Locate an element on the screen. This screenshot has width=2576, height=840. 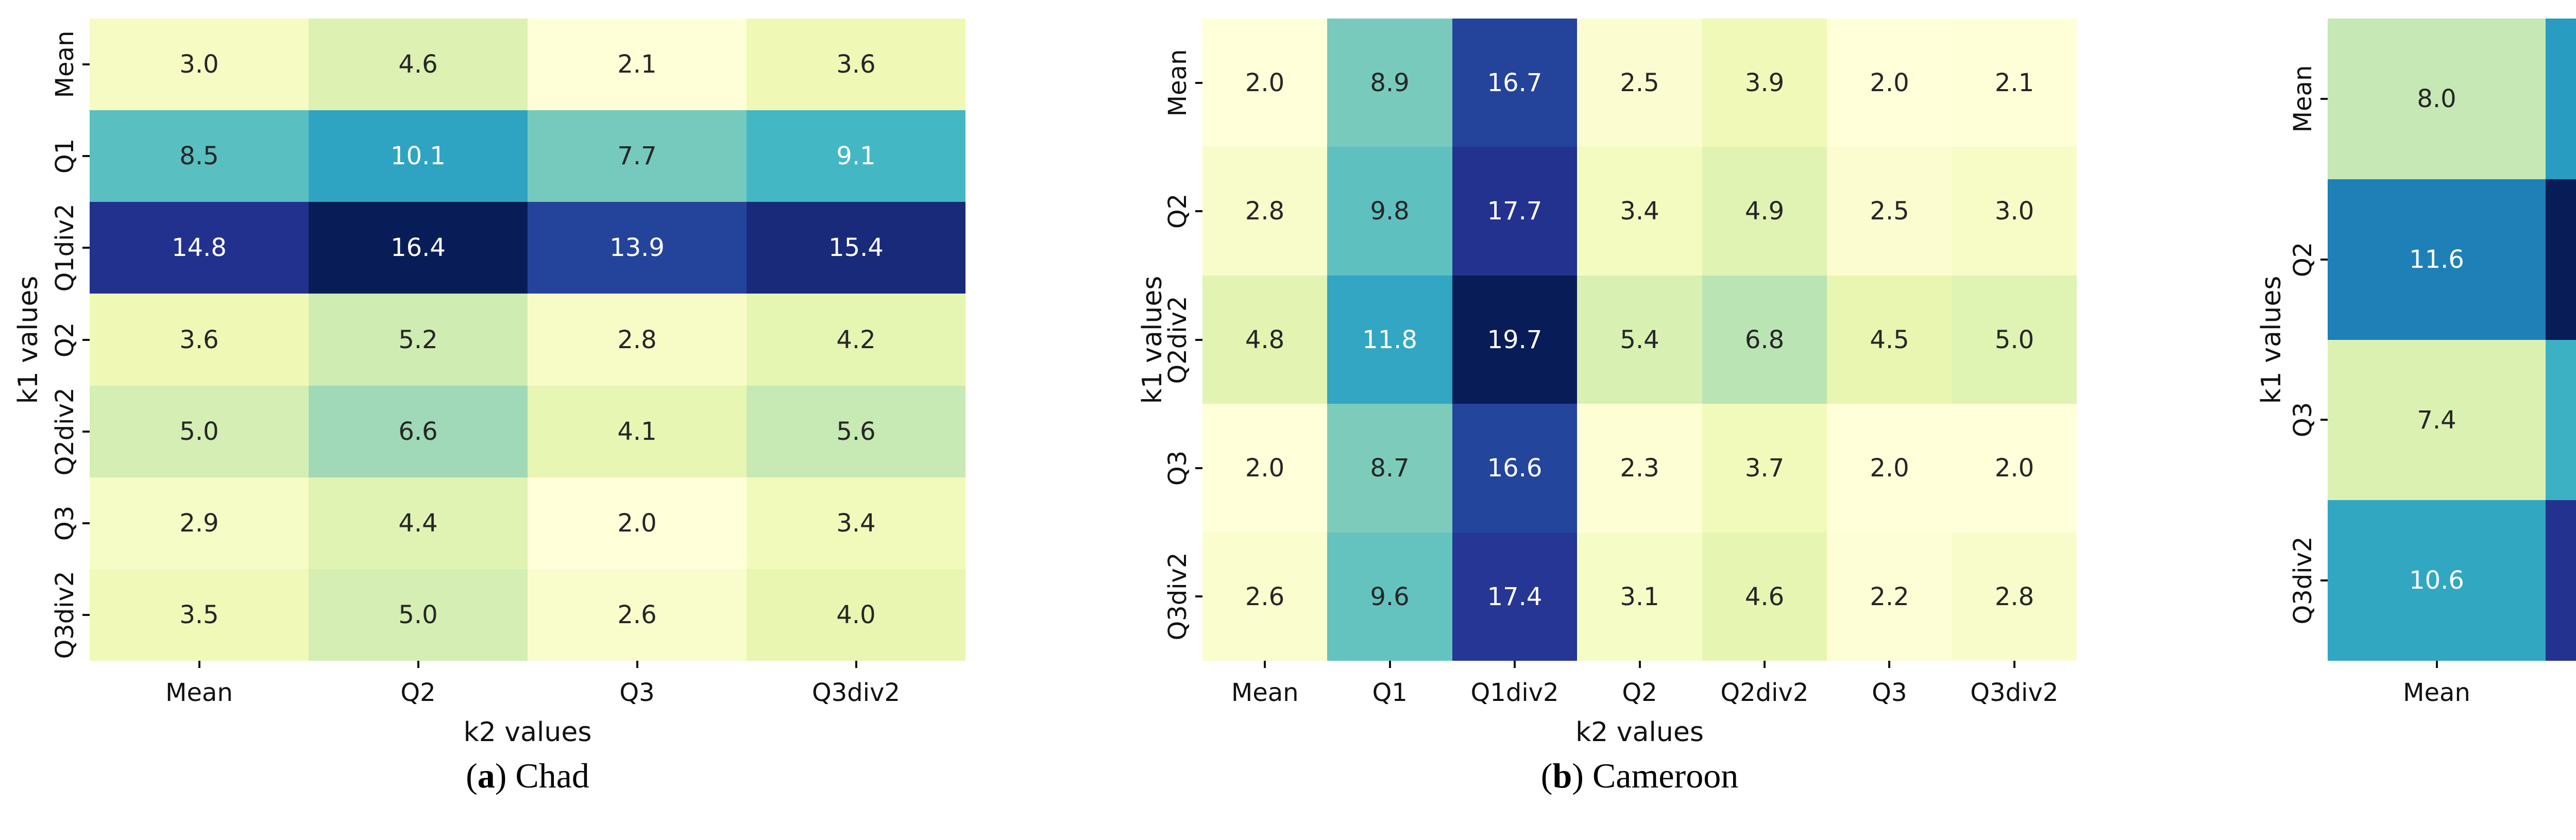
heatmap-cell: 11.8 is located at coordinates (1389, 340).